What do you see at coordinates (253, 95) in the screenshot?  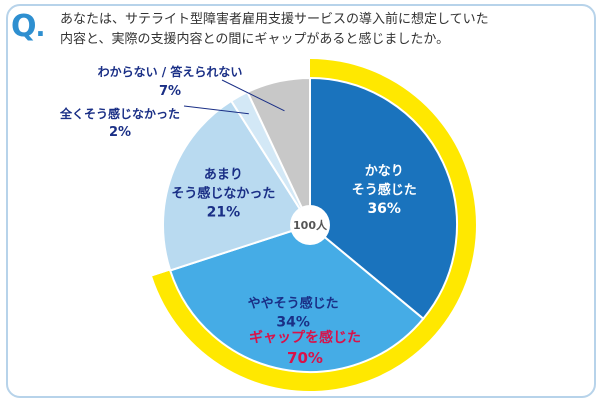 I see `leader-line-dont-know` at bounding box center [253, 95].